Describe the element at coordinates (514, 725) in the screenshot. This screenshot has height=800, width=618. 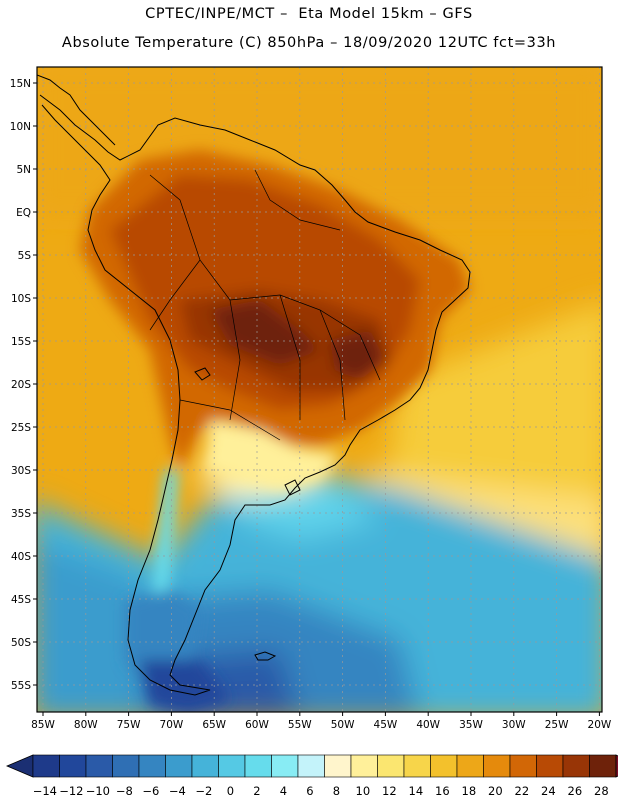
I see `lon-label: 30W` at that location.